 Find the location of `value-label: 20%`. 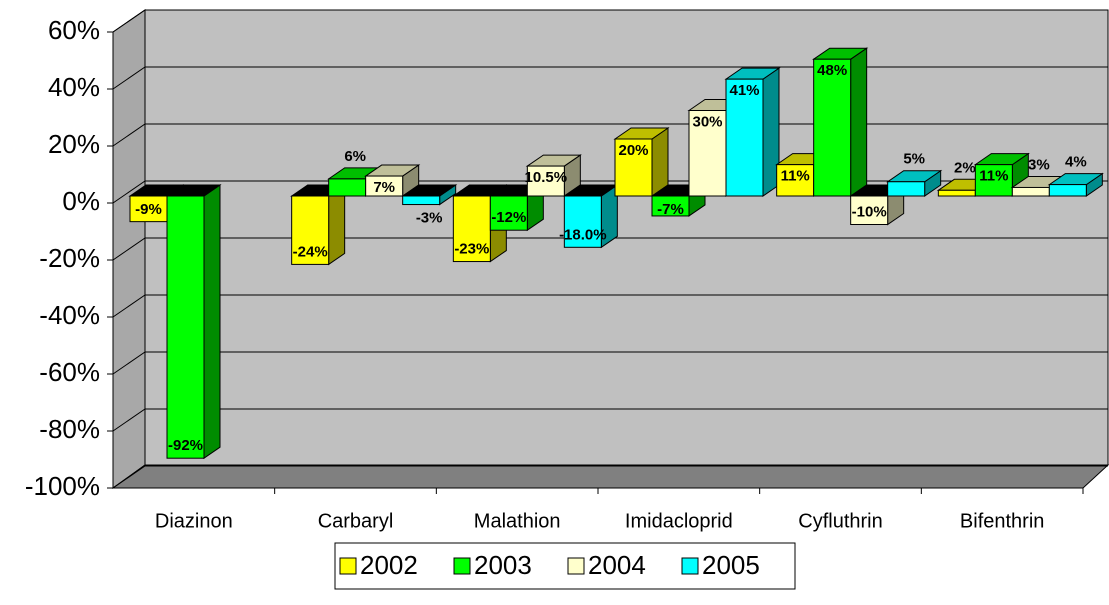

value-label: 20% is located at coordinates (633, 150).